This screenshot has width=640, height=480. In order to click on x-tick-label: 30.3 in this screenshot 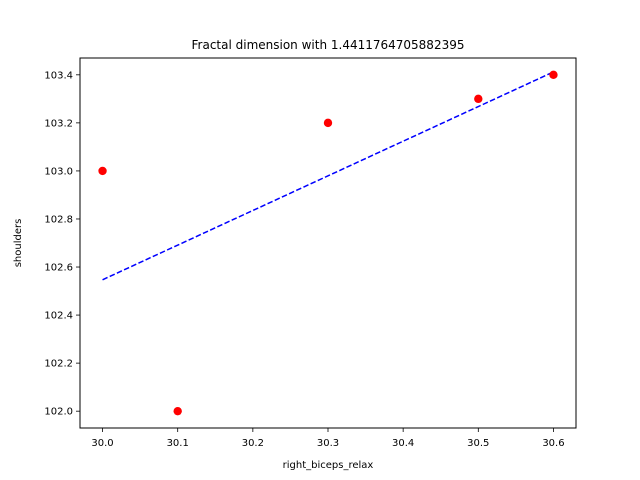, I will do `click(328, 443)`.